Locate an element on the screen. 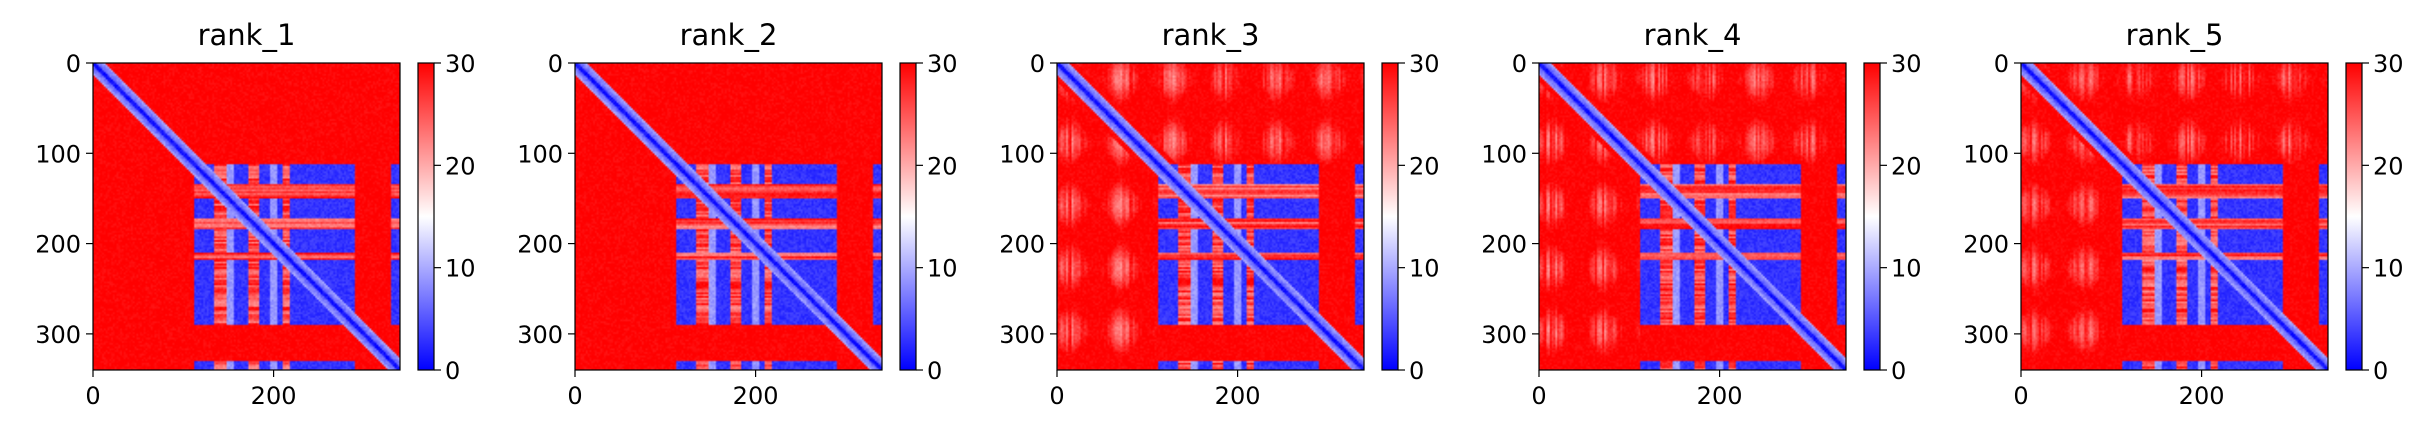 The width and height of the screenshot is (2435, 438). panel-title: rank_5 is located at coordinates (2175, 35).